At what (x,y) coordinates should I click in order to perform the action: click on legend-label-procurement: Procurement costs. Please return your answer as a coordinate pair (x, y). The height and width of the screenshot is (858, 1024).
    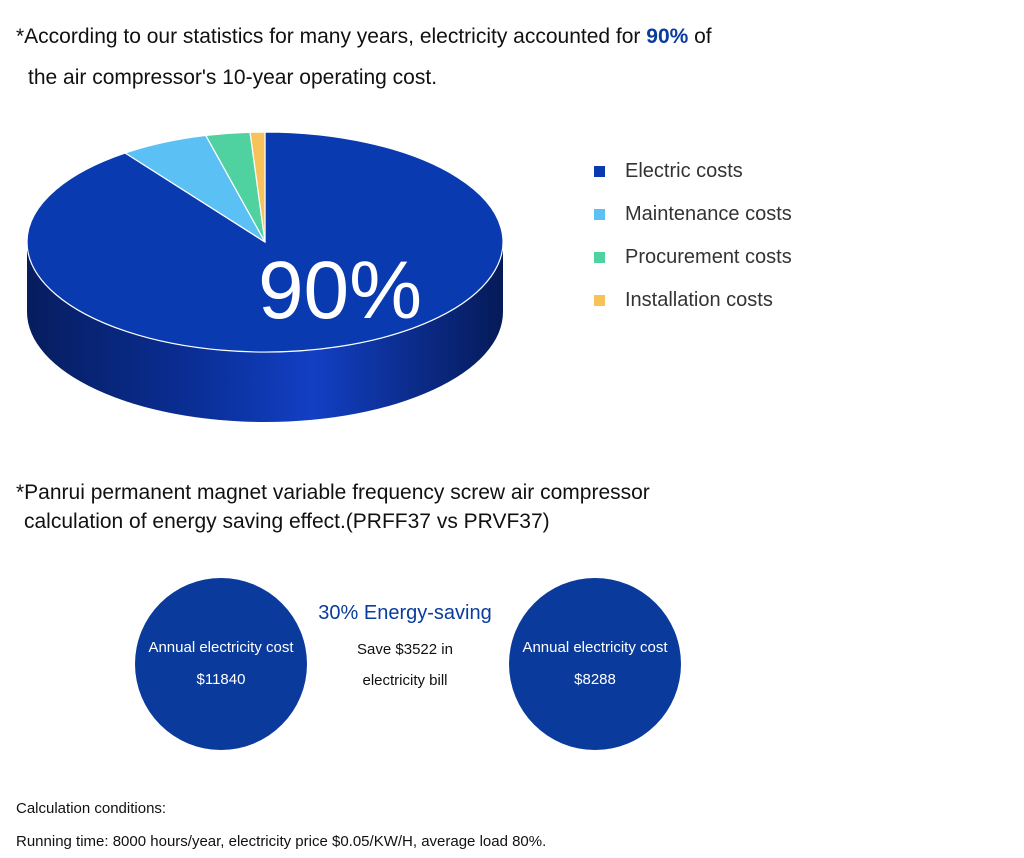
    Looking at the image, I should click on (708, 257).